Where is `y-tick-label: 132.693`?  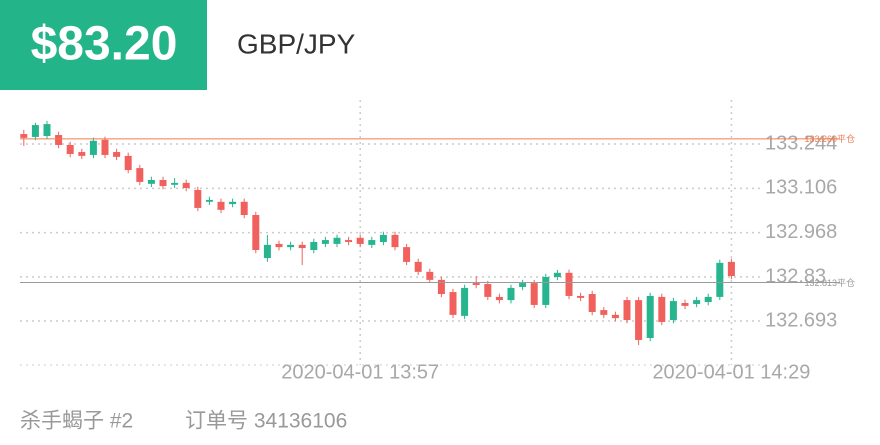
y-tick-label: 132.693 is located at coordinates (801, 320).